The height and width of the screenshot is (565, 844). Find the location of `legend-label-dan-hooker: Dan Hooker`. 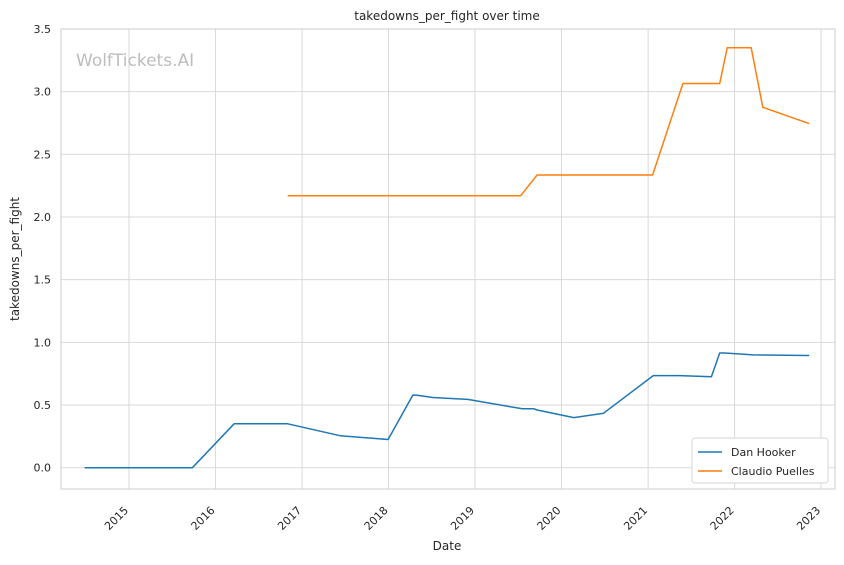

legend-label-dan-hooker: Dan Hooker is located at coordinates (763, 452).